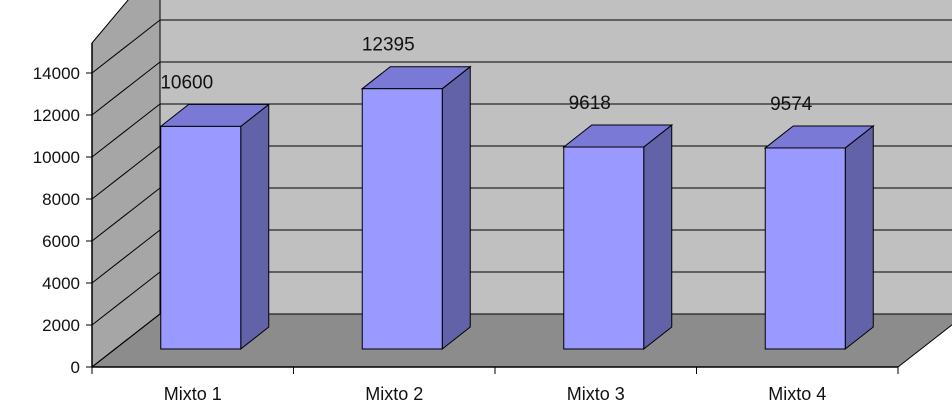  Describe the element at coordinates (186, 82) in the screenshot. I see `data-label: 10600` at that location.